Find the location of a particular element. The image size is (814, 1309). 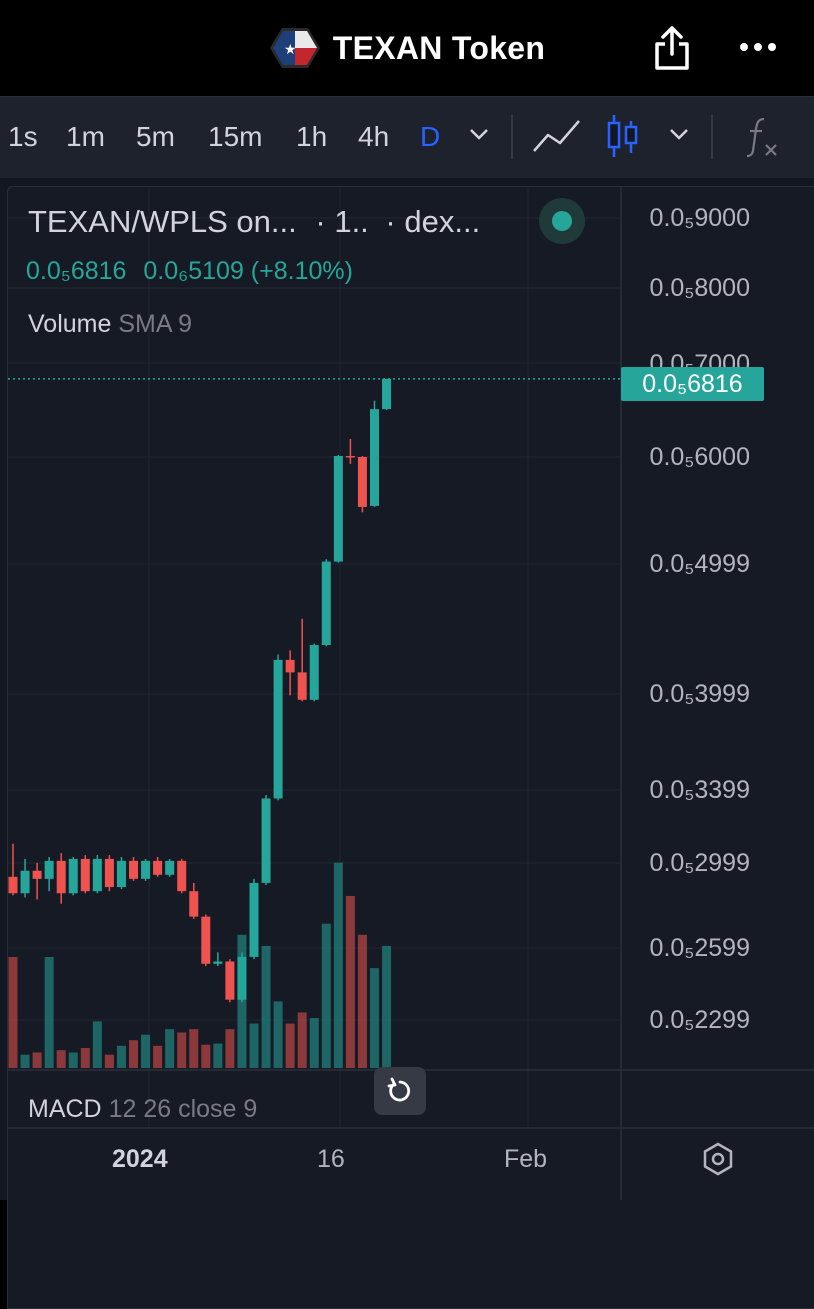

price-value: 0.0₅6816 is located at coordinates (76, 271).